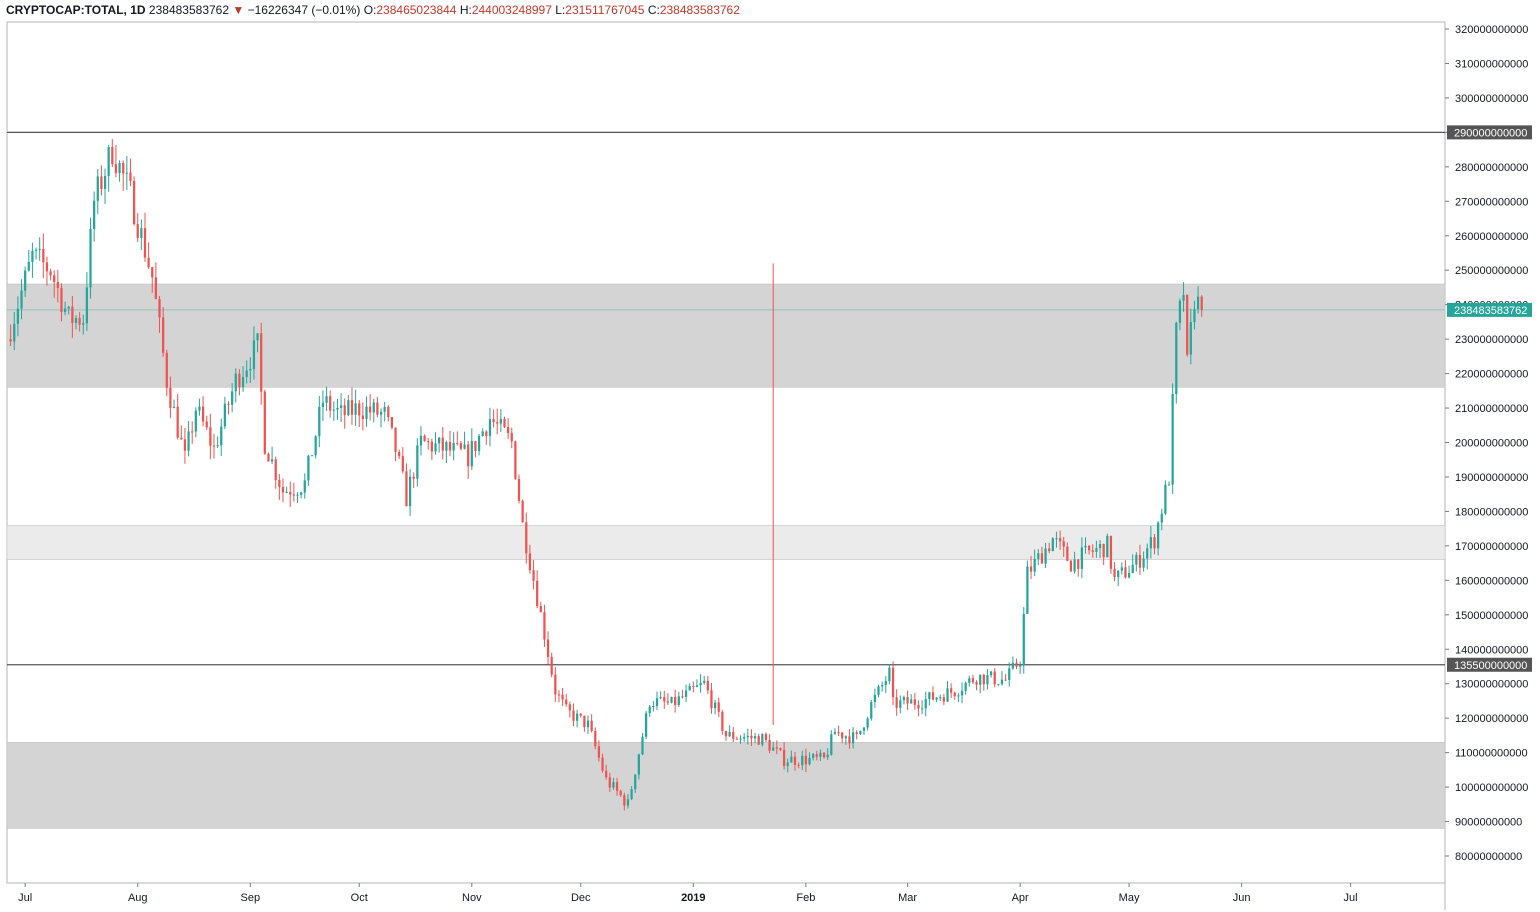 The image size is (1540, 912). What do you see at coordinates (1491, 512) in the screenshot?
I see `y-tick-label: 180000000000` at bounding box center [1491, 512].